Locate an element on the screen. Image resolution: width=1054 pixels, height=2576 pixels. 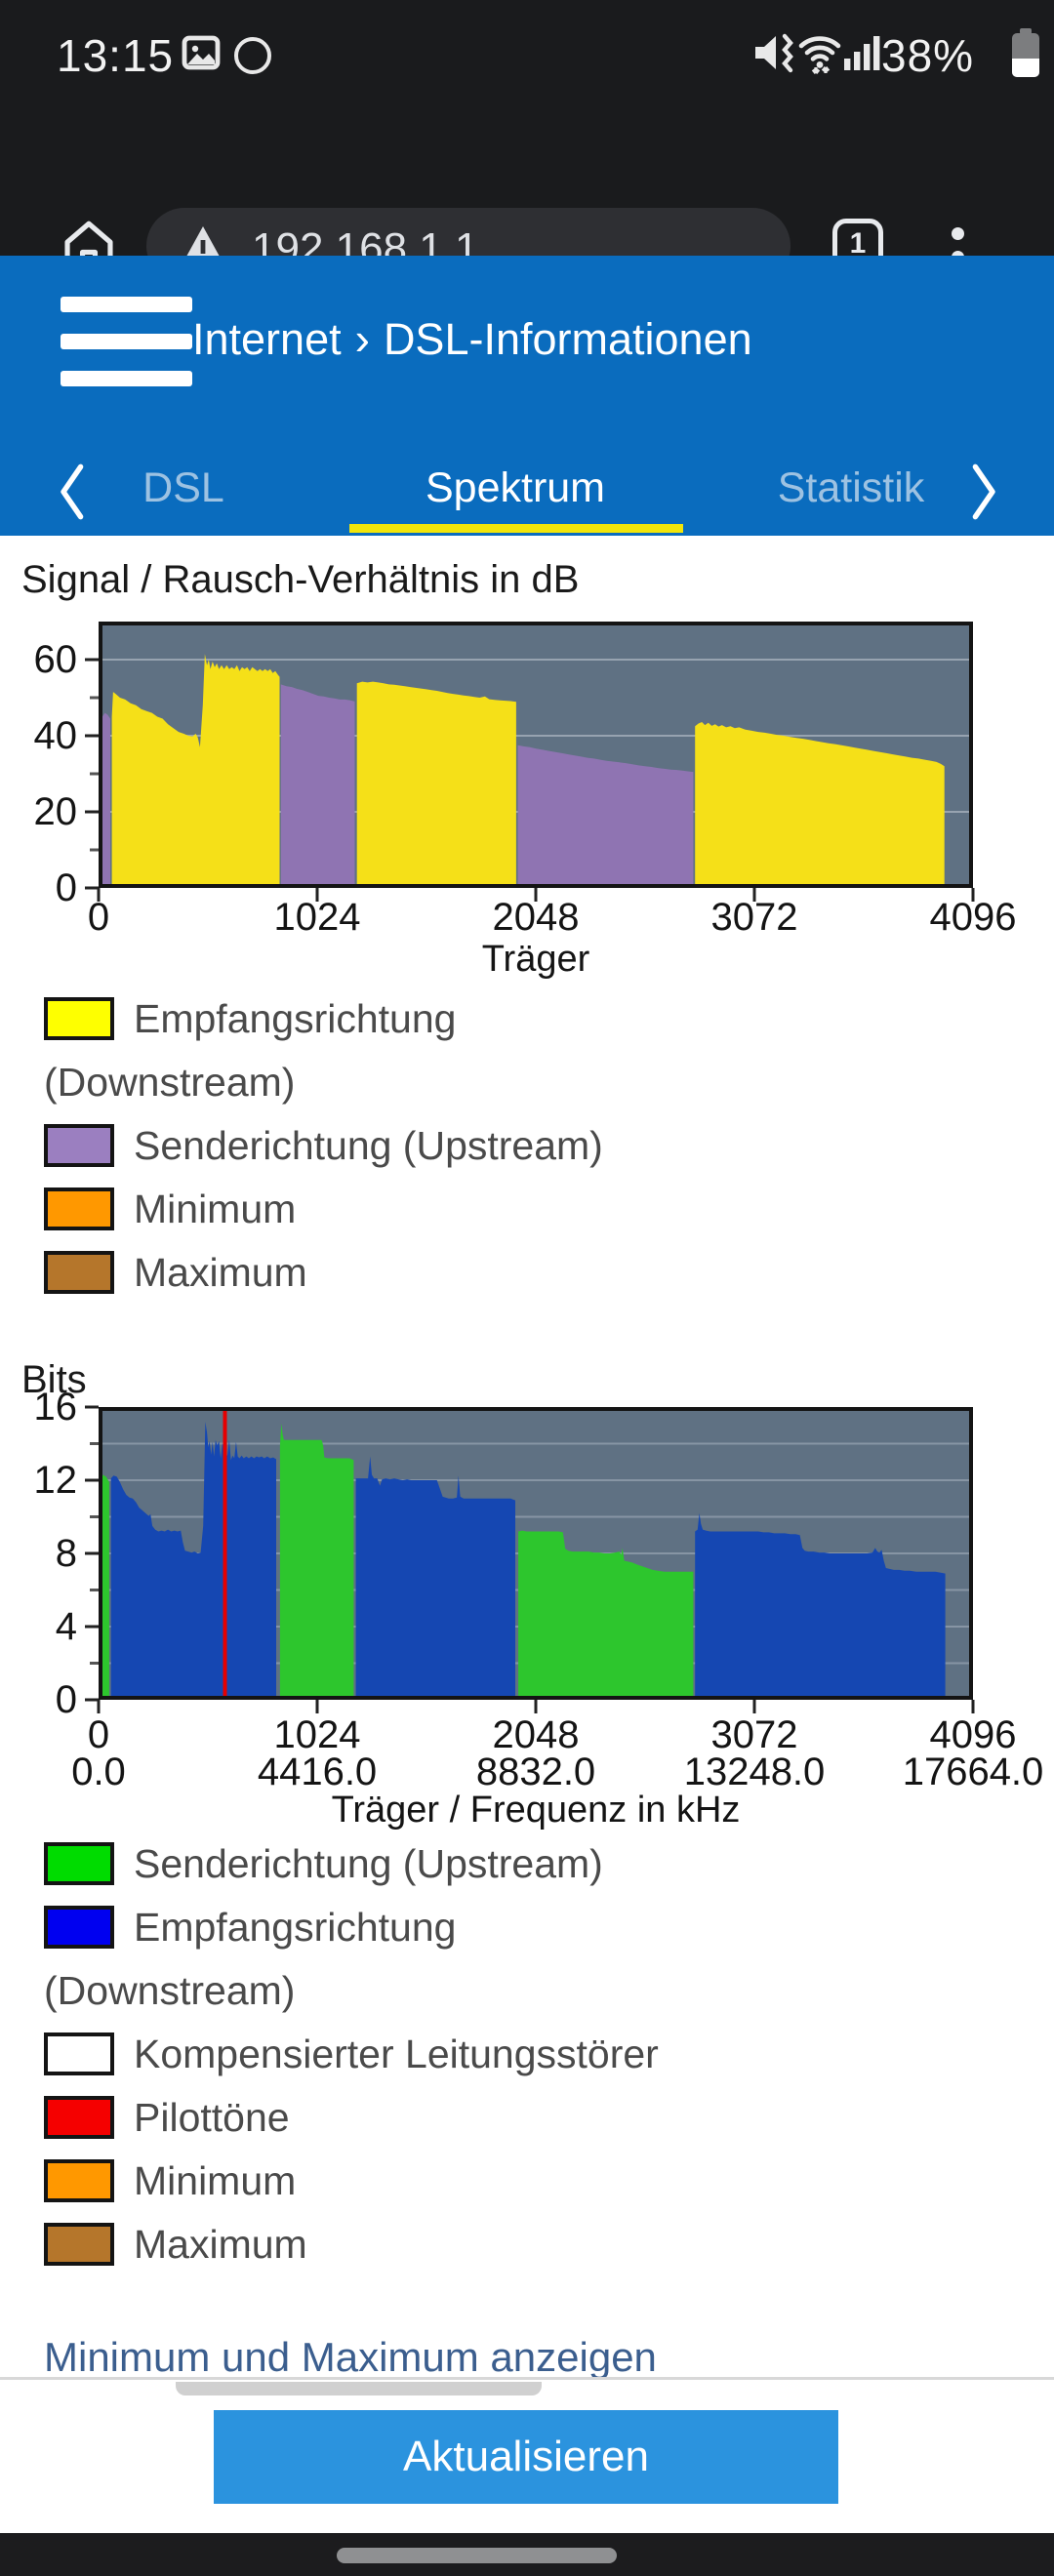
signal-icon is located at coordinates (862, 53).